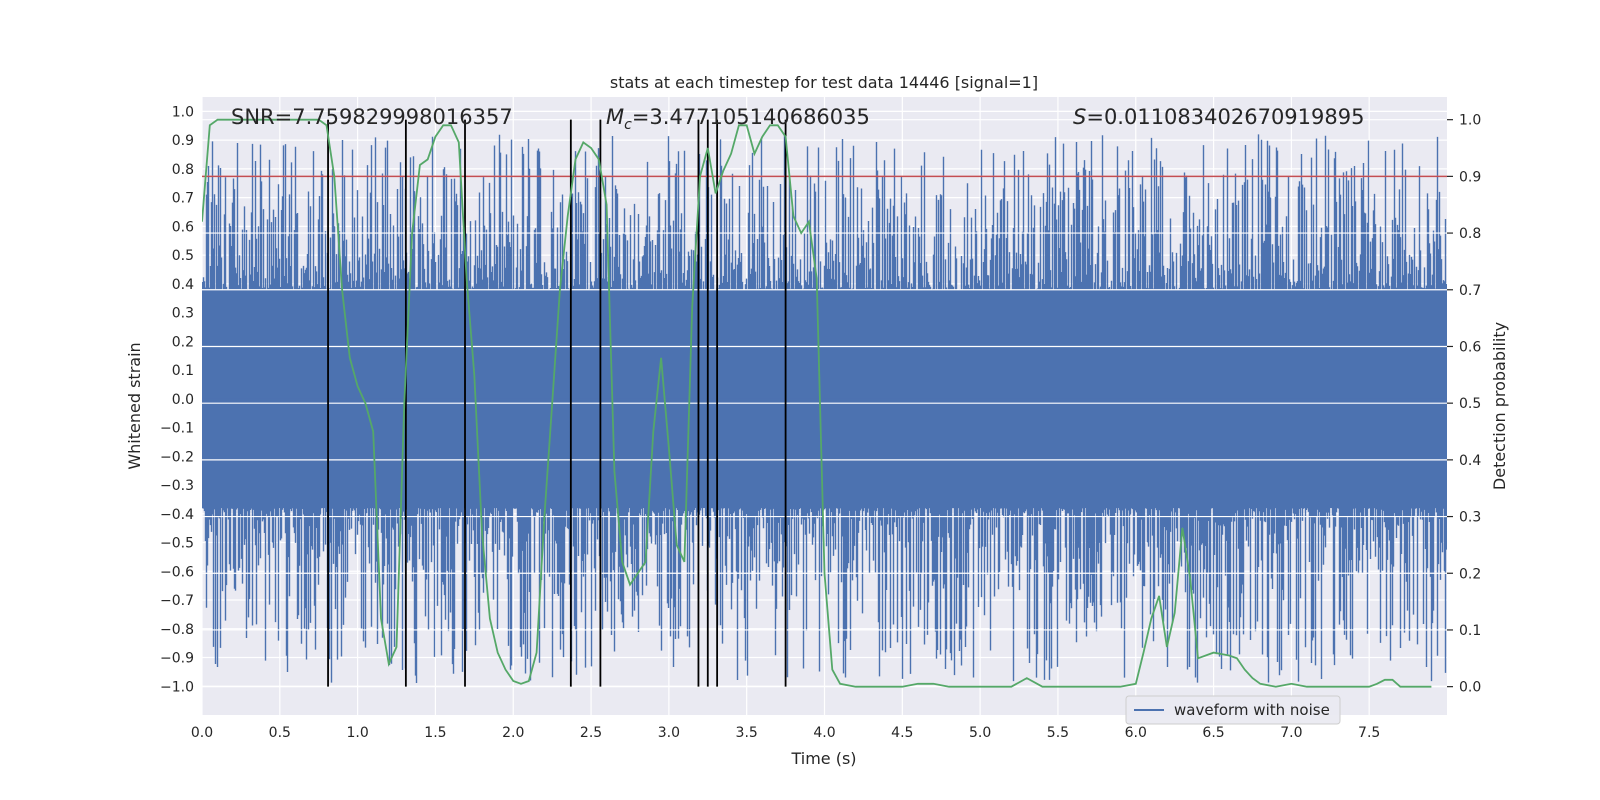  What do you see at coordinates (177, 515) in the screenshot?
I see `y-tick-label: −0.4` at bounding box center [177, 515].